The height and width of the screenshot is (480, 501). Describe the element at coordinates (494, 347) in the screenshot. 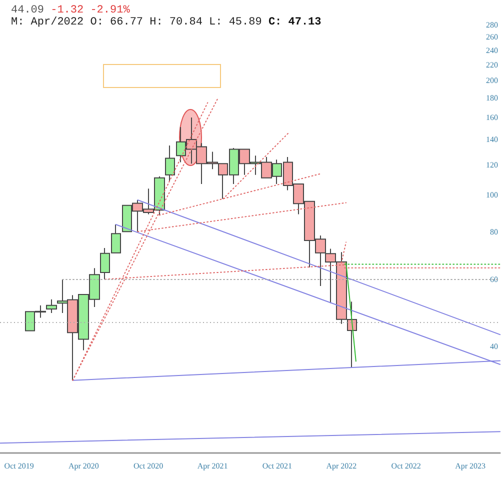

I see `y-tick-label: 40` at that location.